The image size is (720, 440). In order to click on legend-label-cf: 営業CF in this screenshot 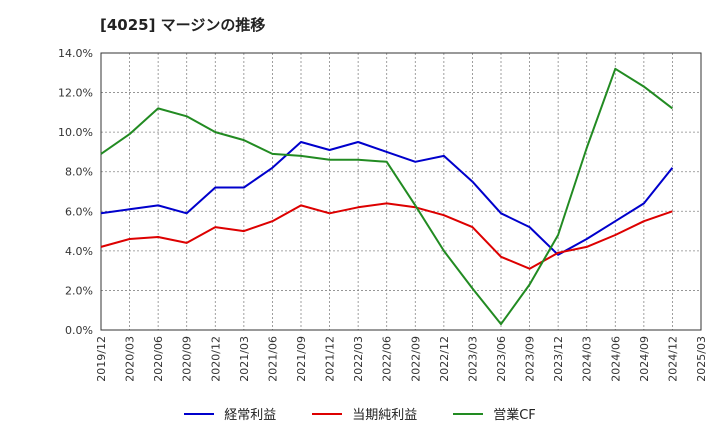, I will do `click(514, 415)`.